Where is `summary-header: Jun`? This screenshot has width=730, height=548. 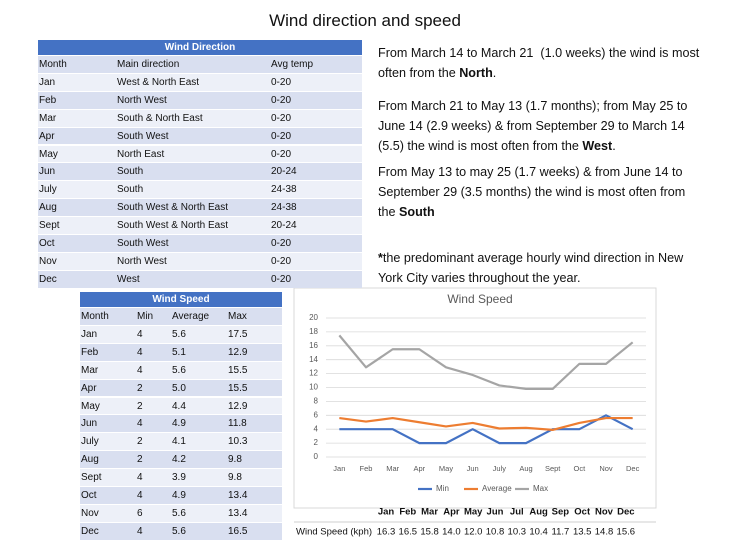 summary-header: Jun is located at coordinates (495, 512).